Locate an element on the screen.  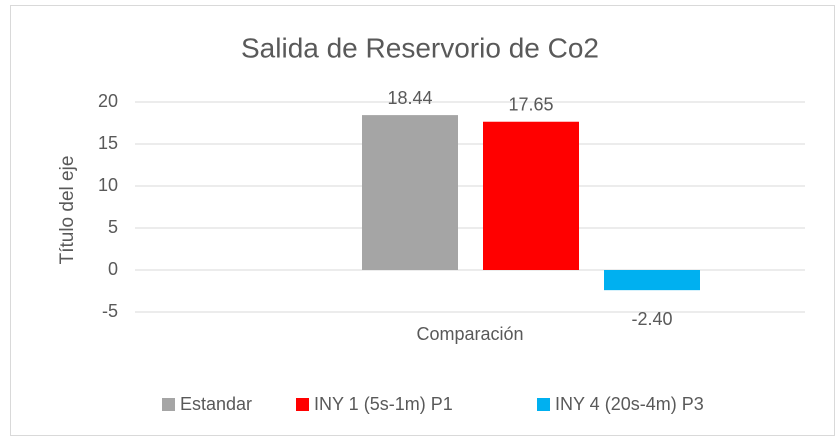
y-tick-label: 15 is located at coordinates (108, 143).